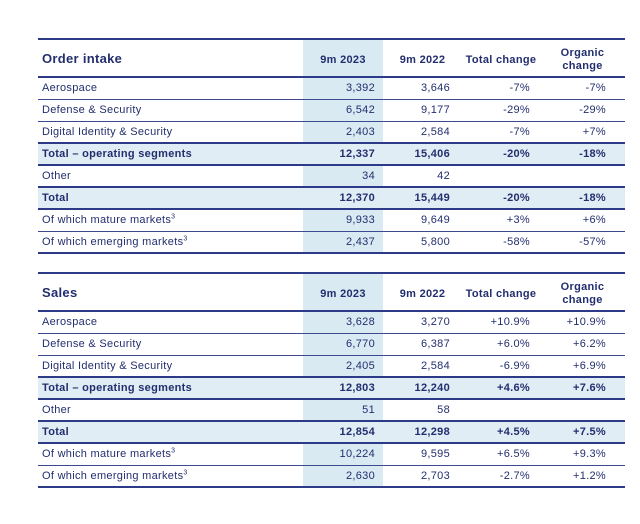 Image resolution: width=640 pixels, height=524 pixels. What do you see at coordinates (343, 344) in the screenshot?
I see `cell-9m-2023: 6,770` at bounding box center [343, 344].